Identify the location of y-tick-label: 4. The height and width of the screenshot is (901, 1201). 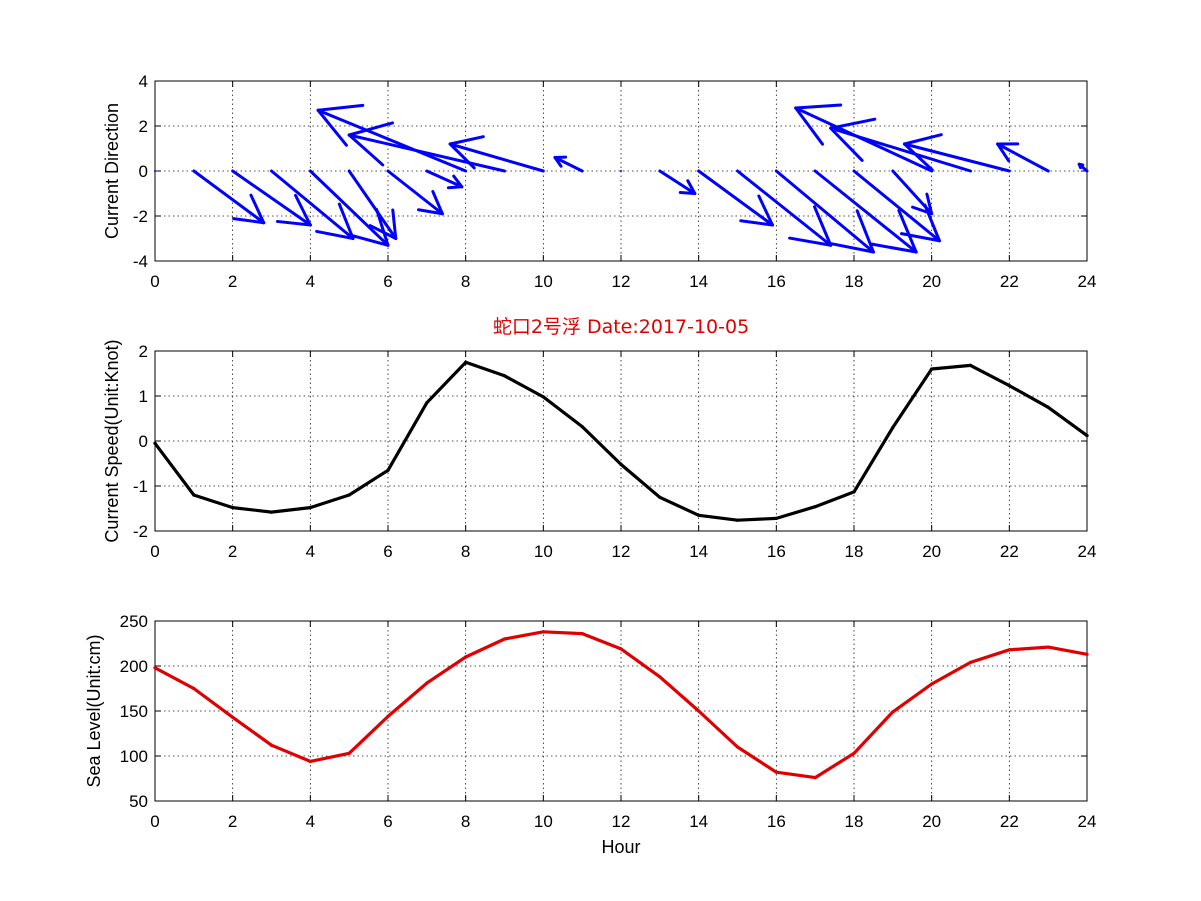
(143, 81).